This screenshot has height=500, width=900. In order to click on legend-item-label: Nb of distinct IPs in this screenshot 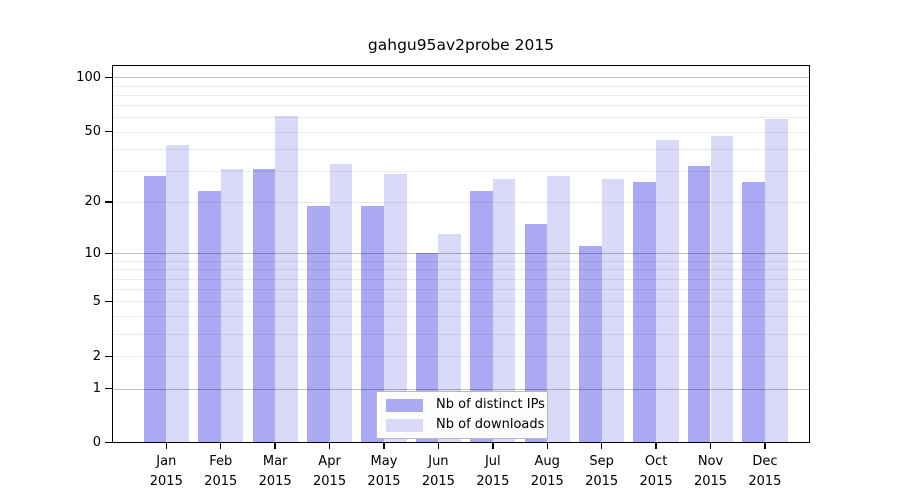, I will do `click(490, 404)`.